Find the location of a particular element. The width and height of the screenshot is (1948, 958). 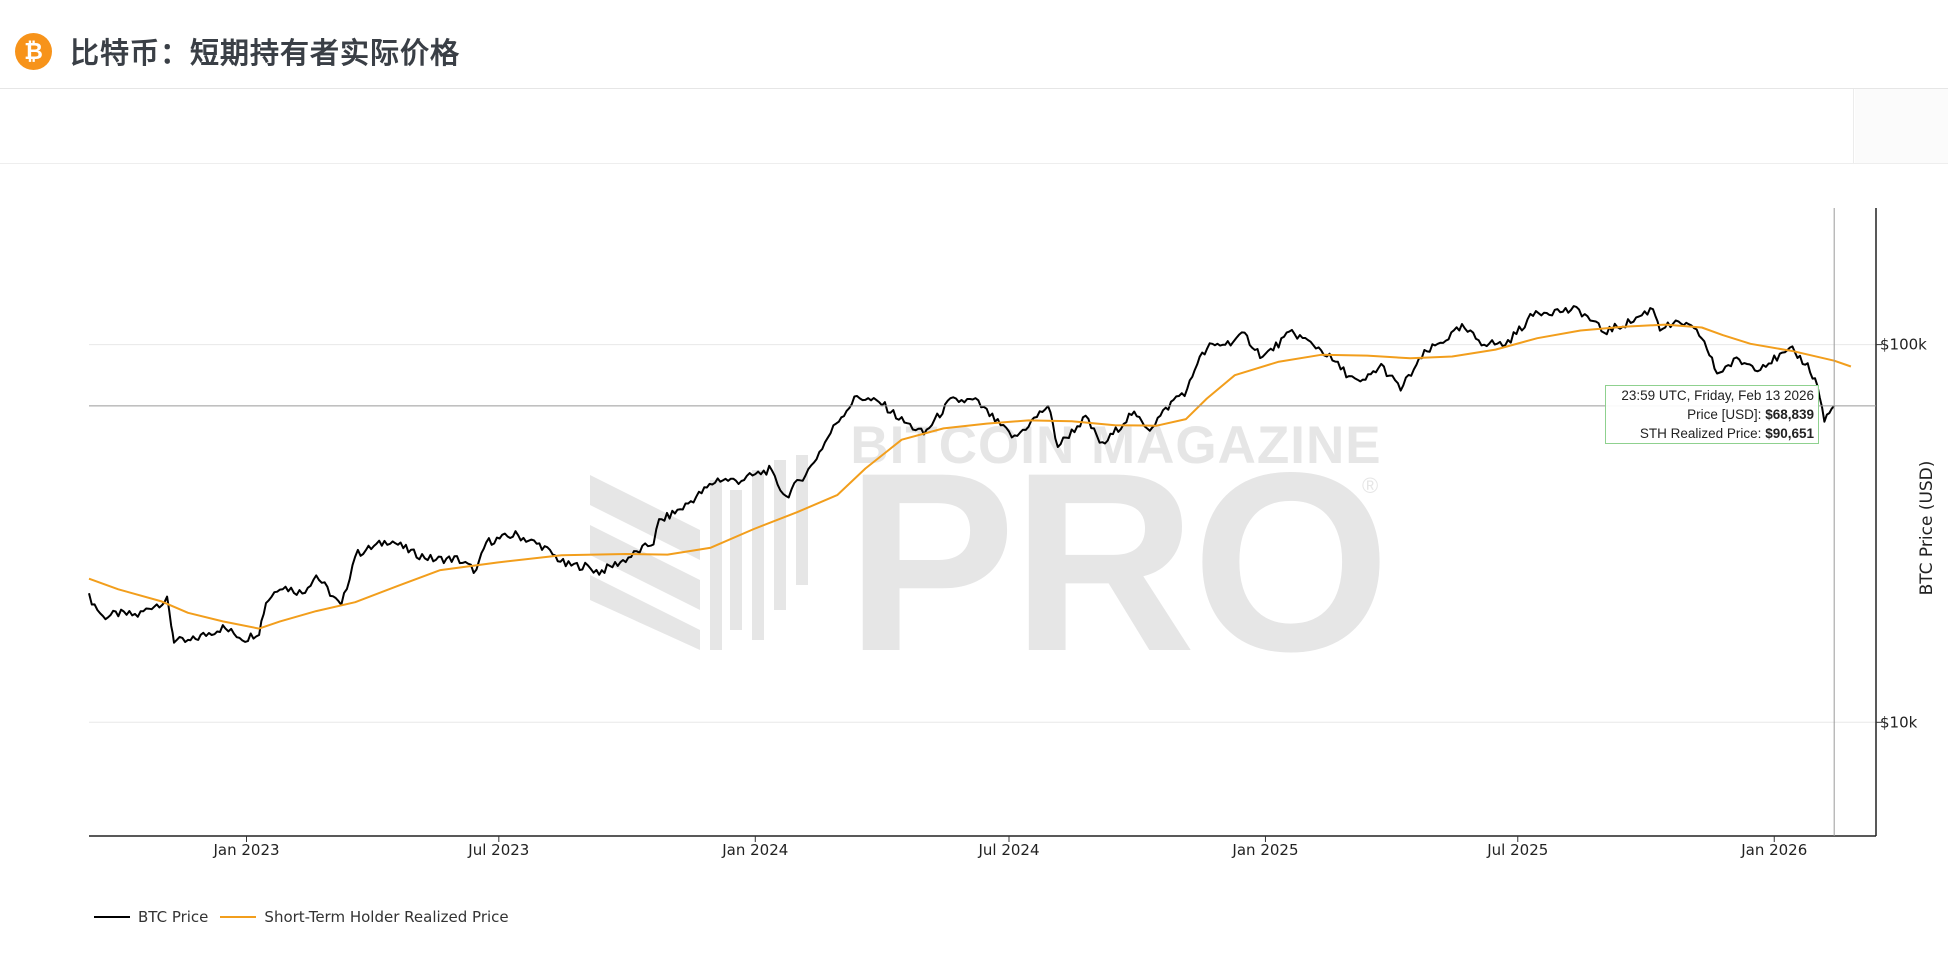

x-tick-label: Jul 2024 is located at coordinates (1008, 850).